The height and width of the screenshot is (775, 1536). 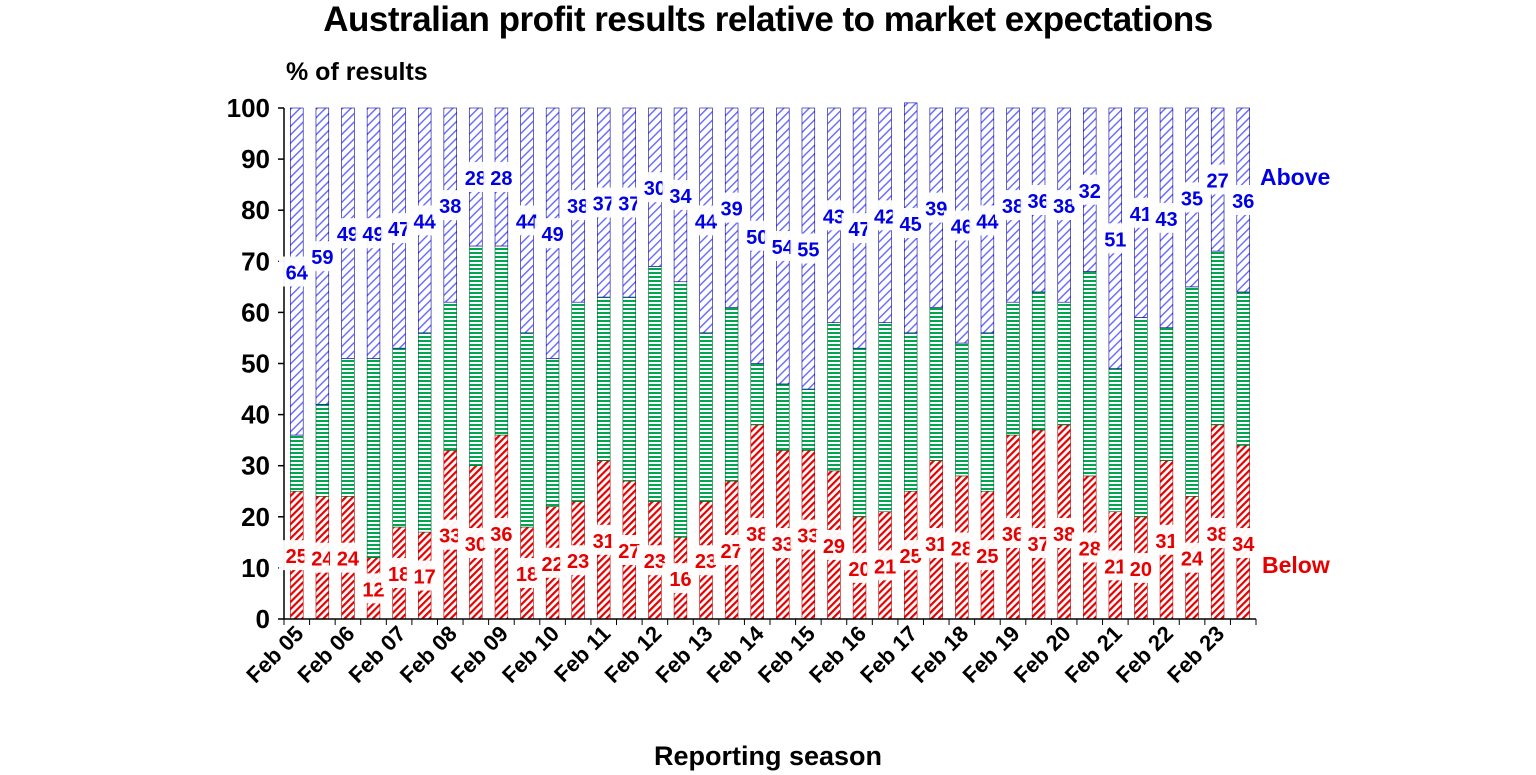 I want to click on y-tick-label: 20, so click(x=255, y=517).